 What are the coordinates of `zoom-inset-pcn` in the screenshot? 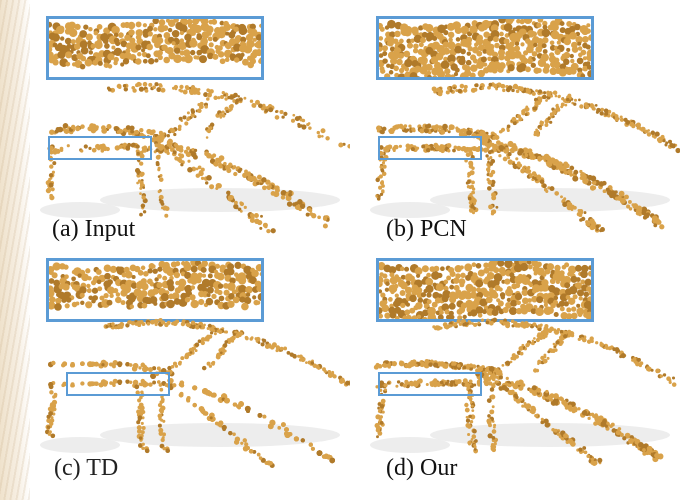 It's located at (485, 48).